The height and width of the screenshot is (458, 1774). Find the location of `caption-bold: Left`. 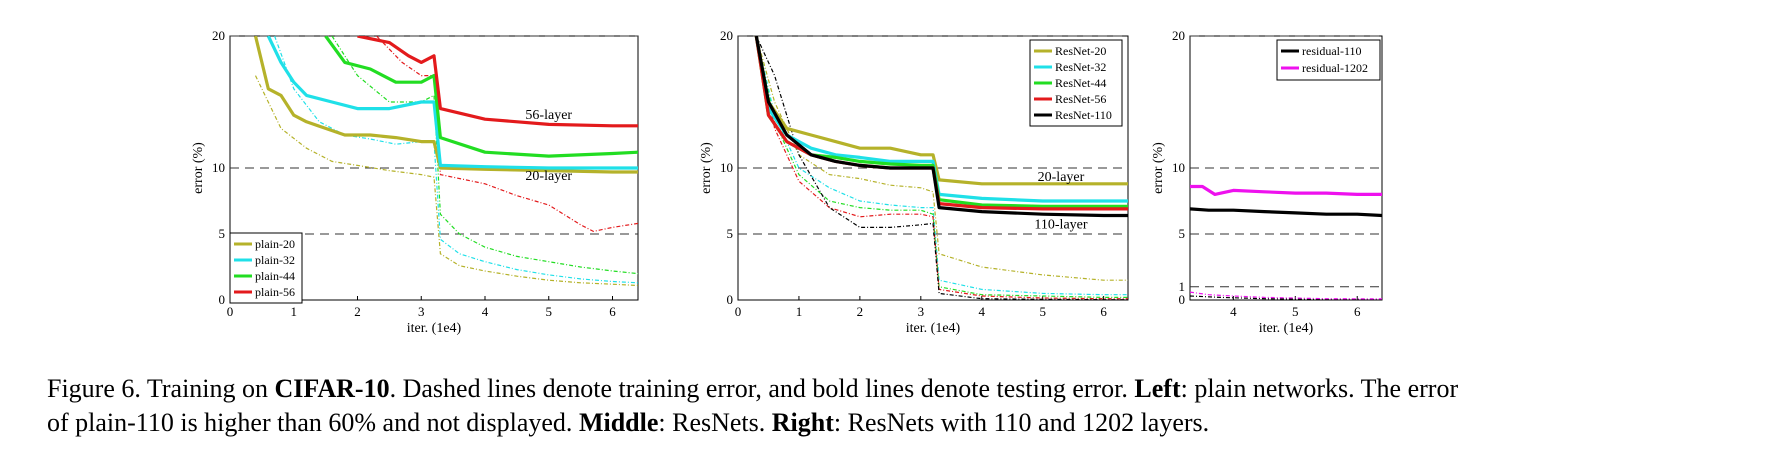

caption-bold: Left is located at coordinates (1157, 388).